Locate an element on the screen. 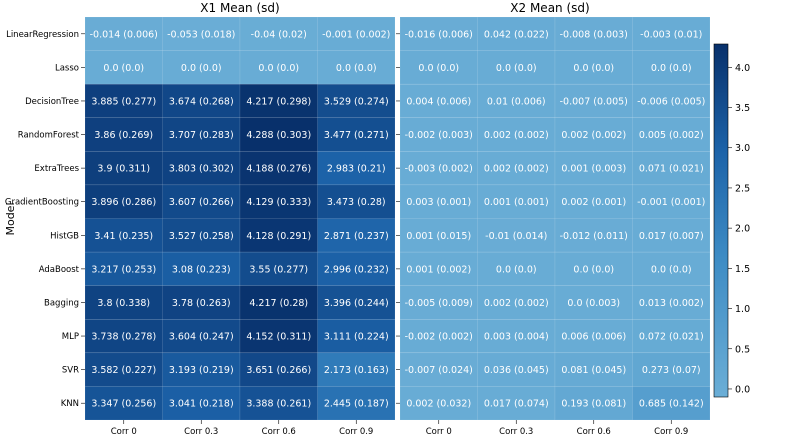 Image resolution: width=793 pixels, height=441 pixels. cell-value-label: 3.896 (0.286) is located at coordinates (123, 202).